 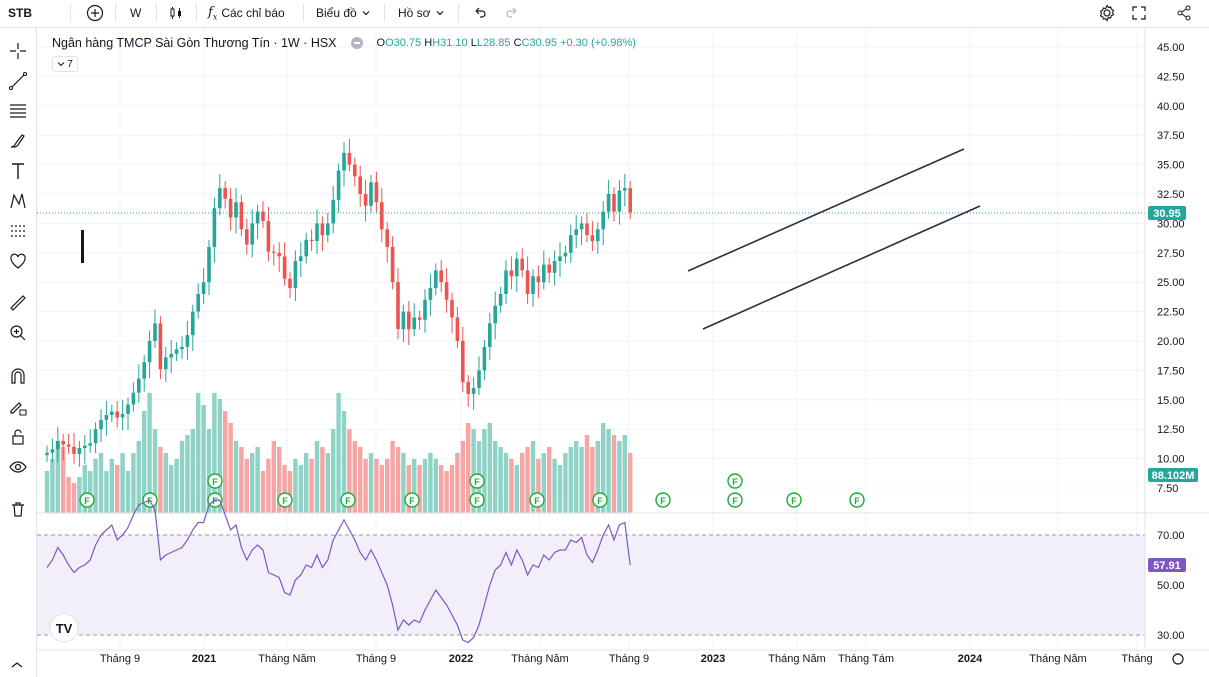 I want to click on compare-button, so click(x=95, y=13).